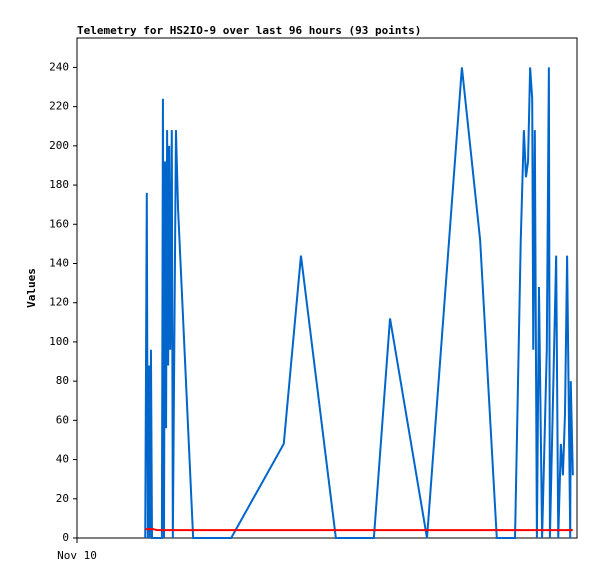 The height and width of the screenshot is (583, 597). Describe the element at coordinates (59, 223) in the screenshot. I see `y-tick-label: 160` at that location.